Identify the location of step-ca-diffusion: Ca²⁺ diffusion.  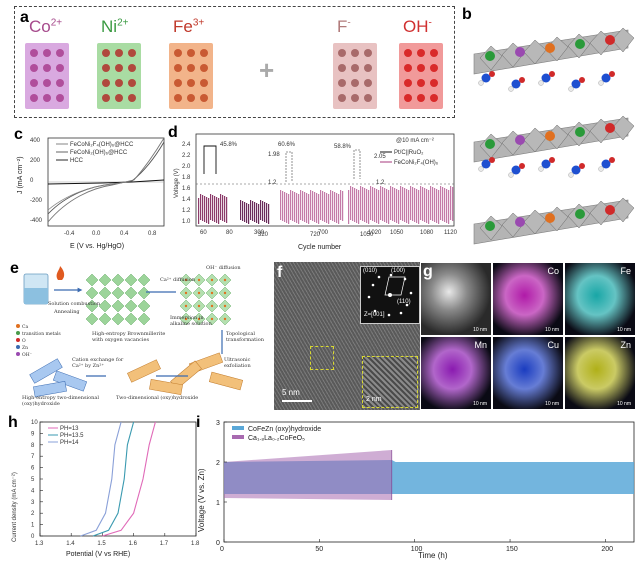
(178, 280).